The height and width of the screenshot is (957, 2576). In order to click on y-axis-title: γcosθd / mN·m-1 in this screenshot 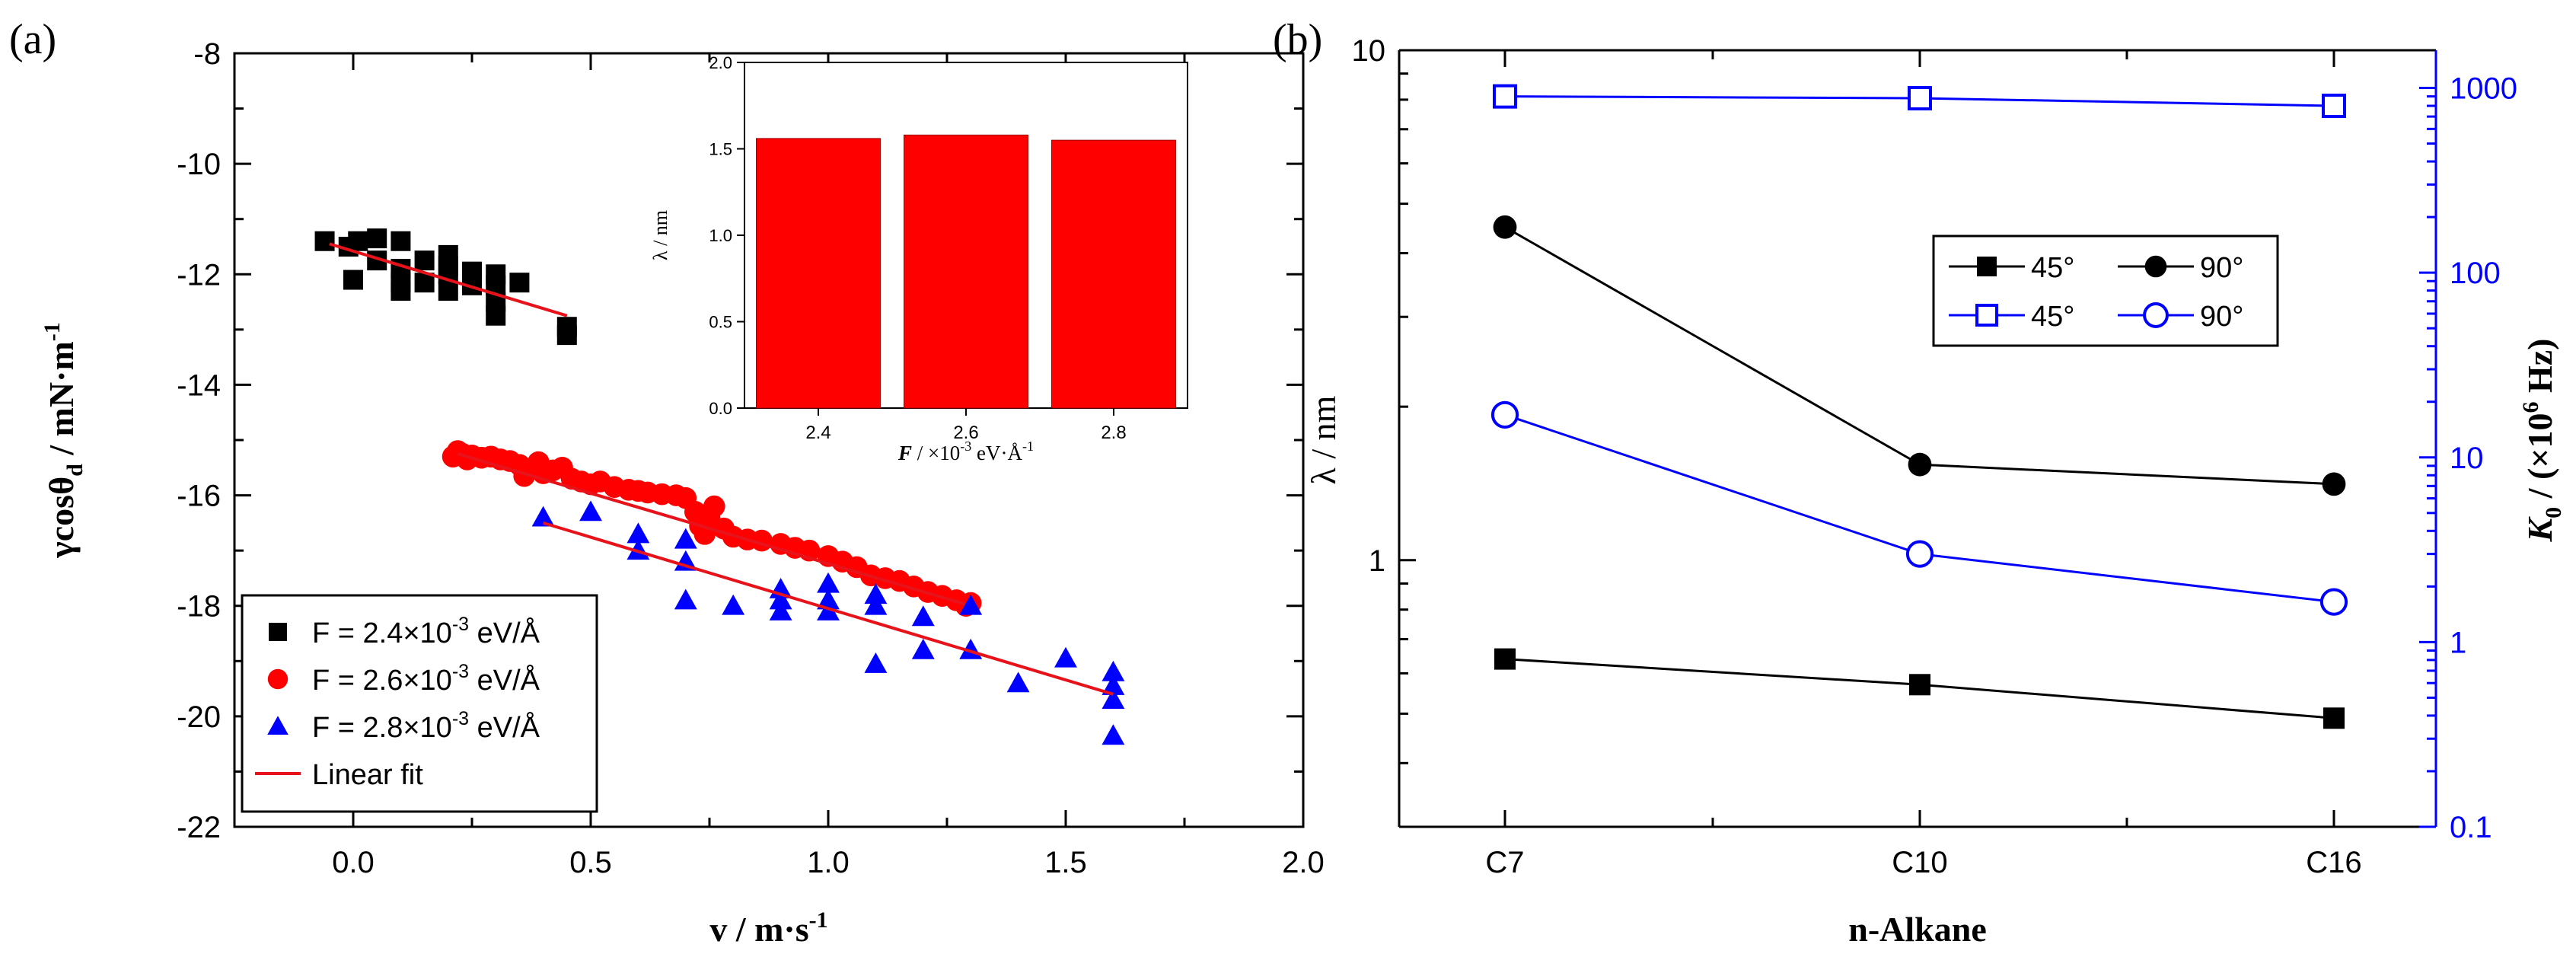, I will do `click(64, 441)`.